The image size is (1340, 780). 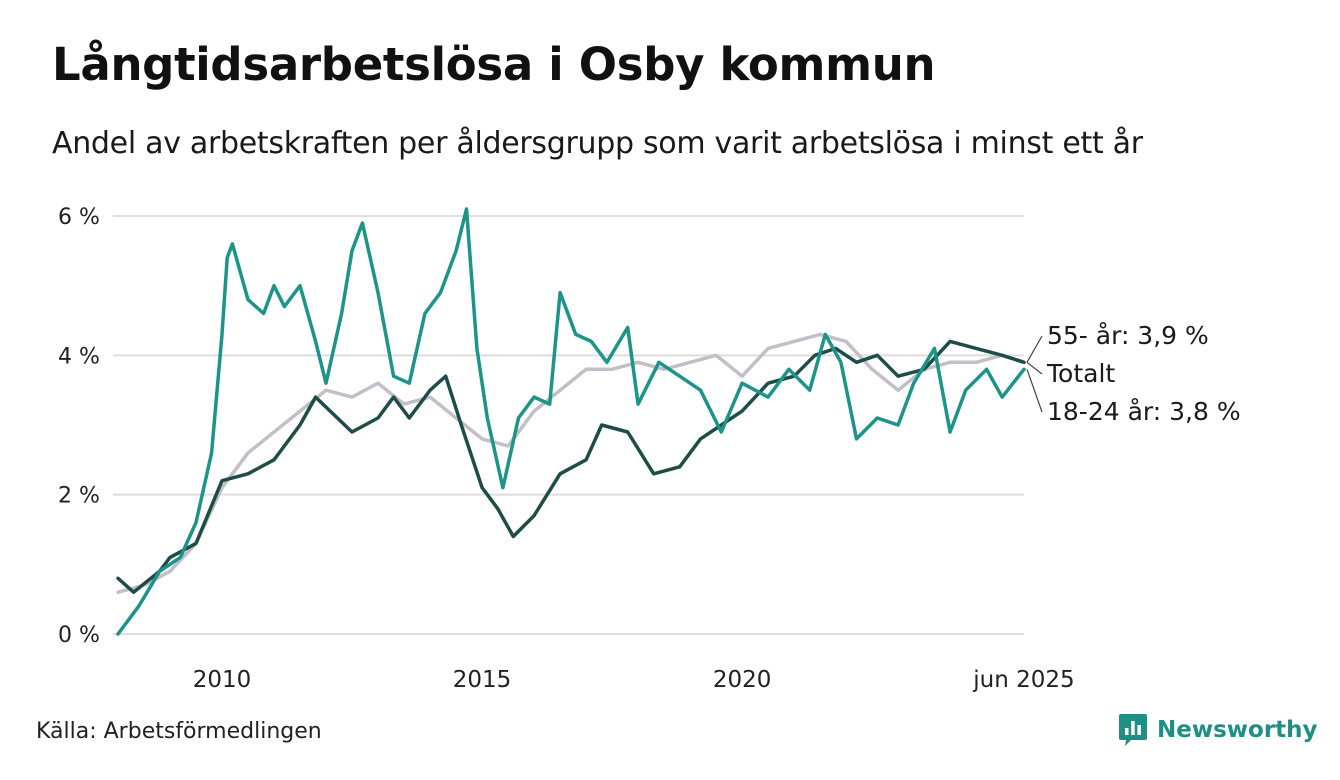 What do you see at coordinates (79, 217) in the screenshot?
I see `y-tick-label: 6 %` at bounding box center [79, 217].